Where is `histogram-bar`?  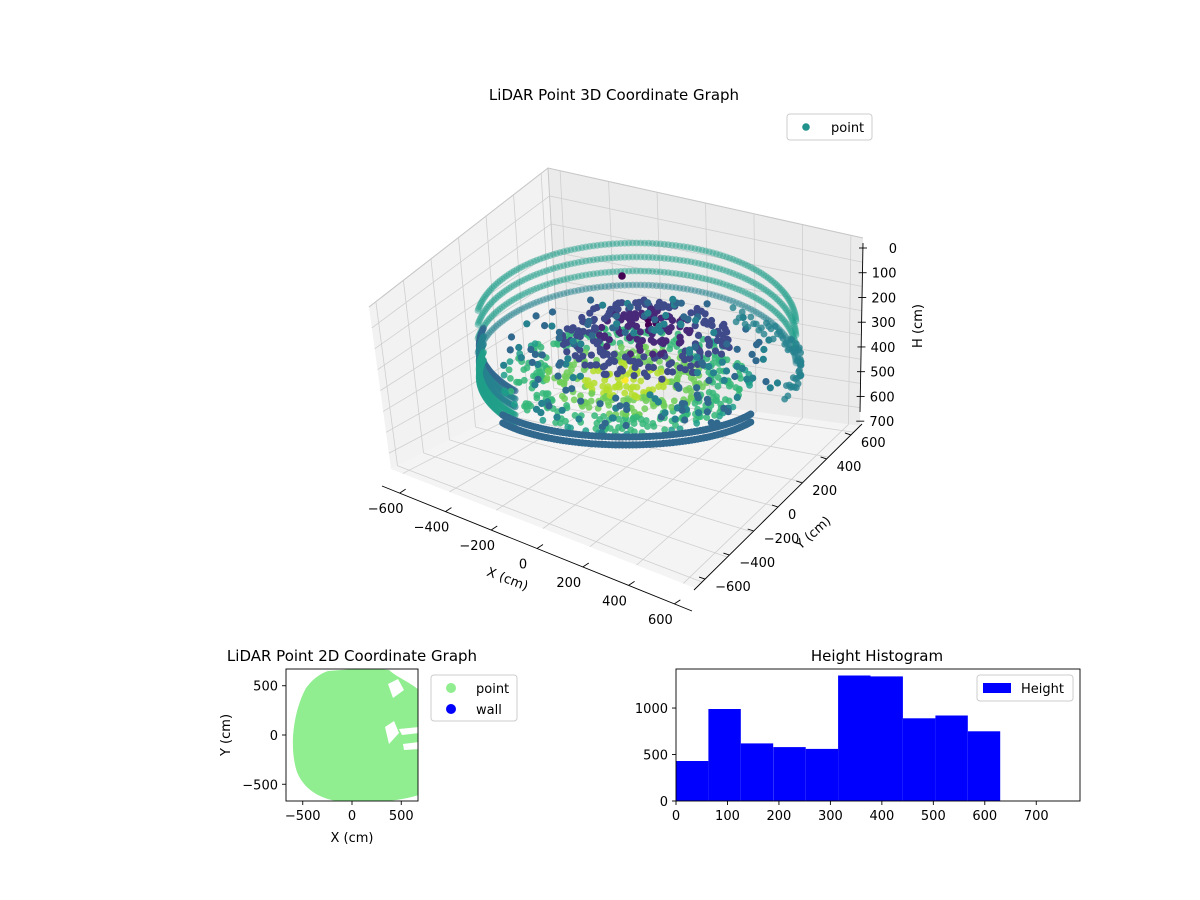
histogram-bar is located at coordinates (919, 759).